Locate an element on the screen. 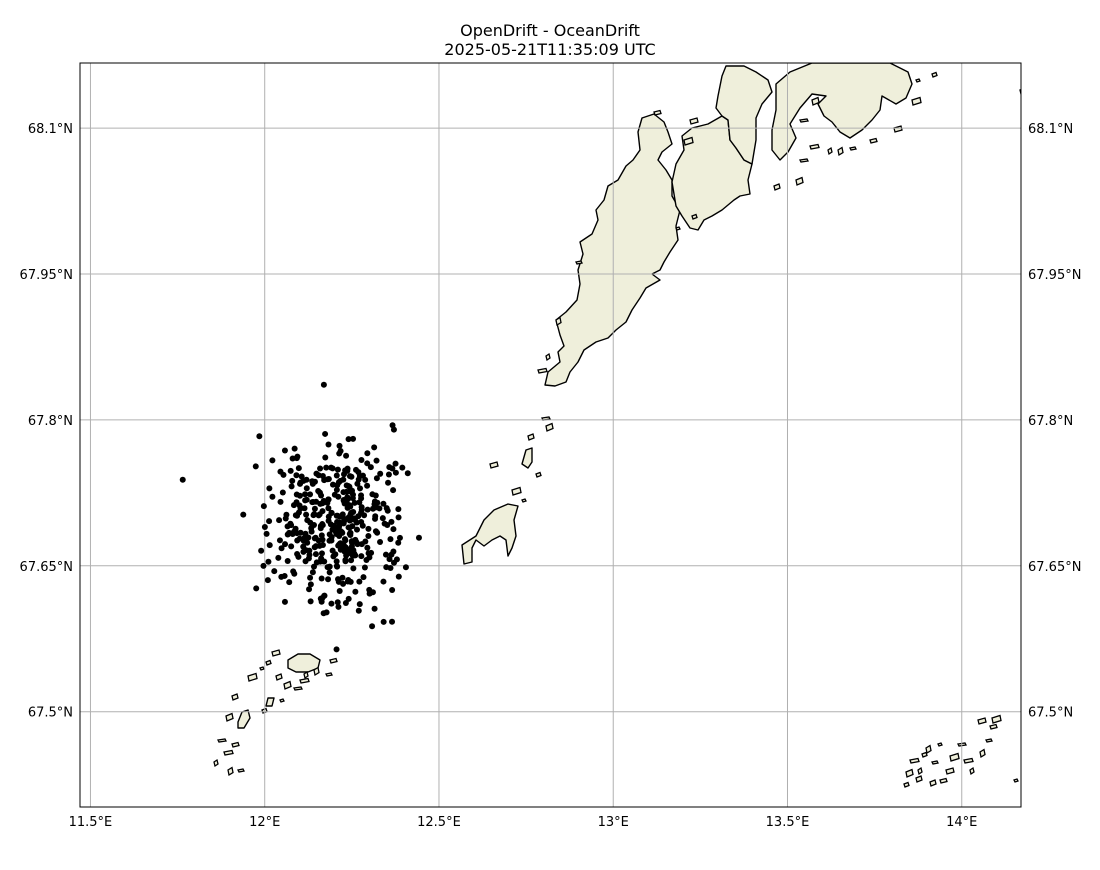  map-title: OpenDrift - OceanDrift is located at coordinates (550, 30).